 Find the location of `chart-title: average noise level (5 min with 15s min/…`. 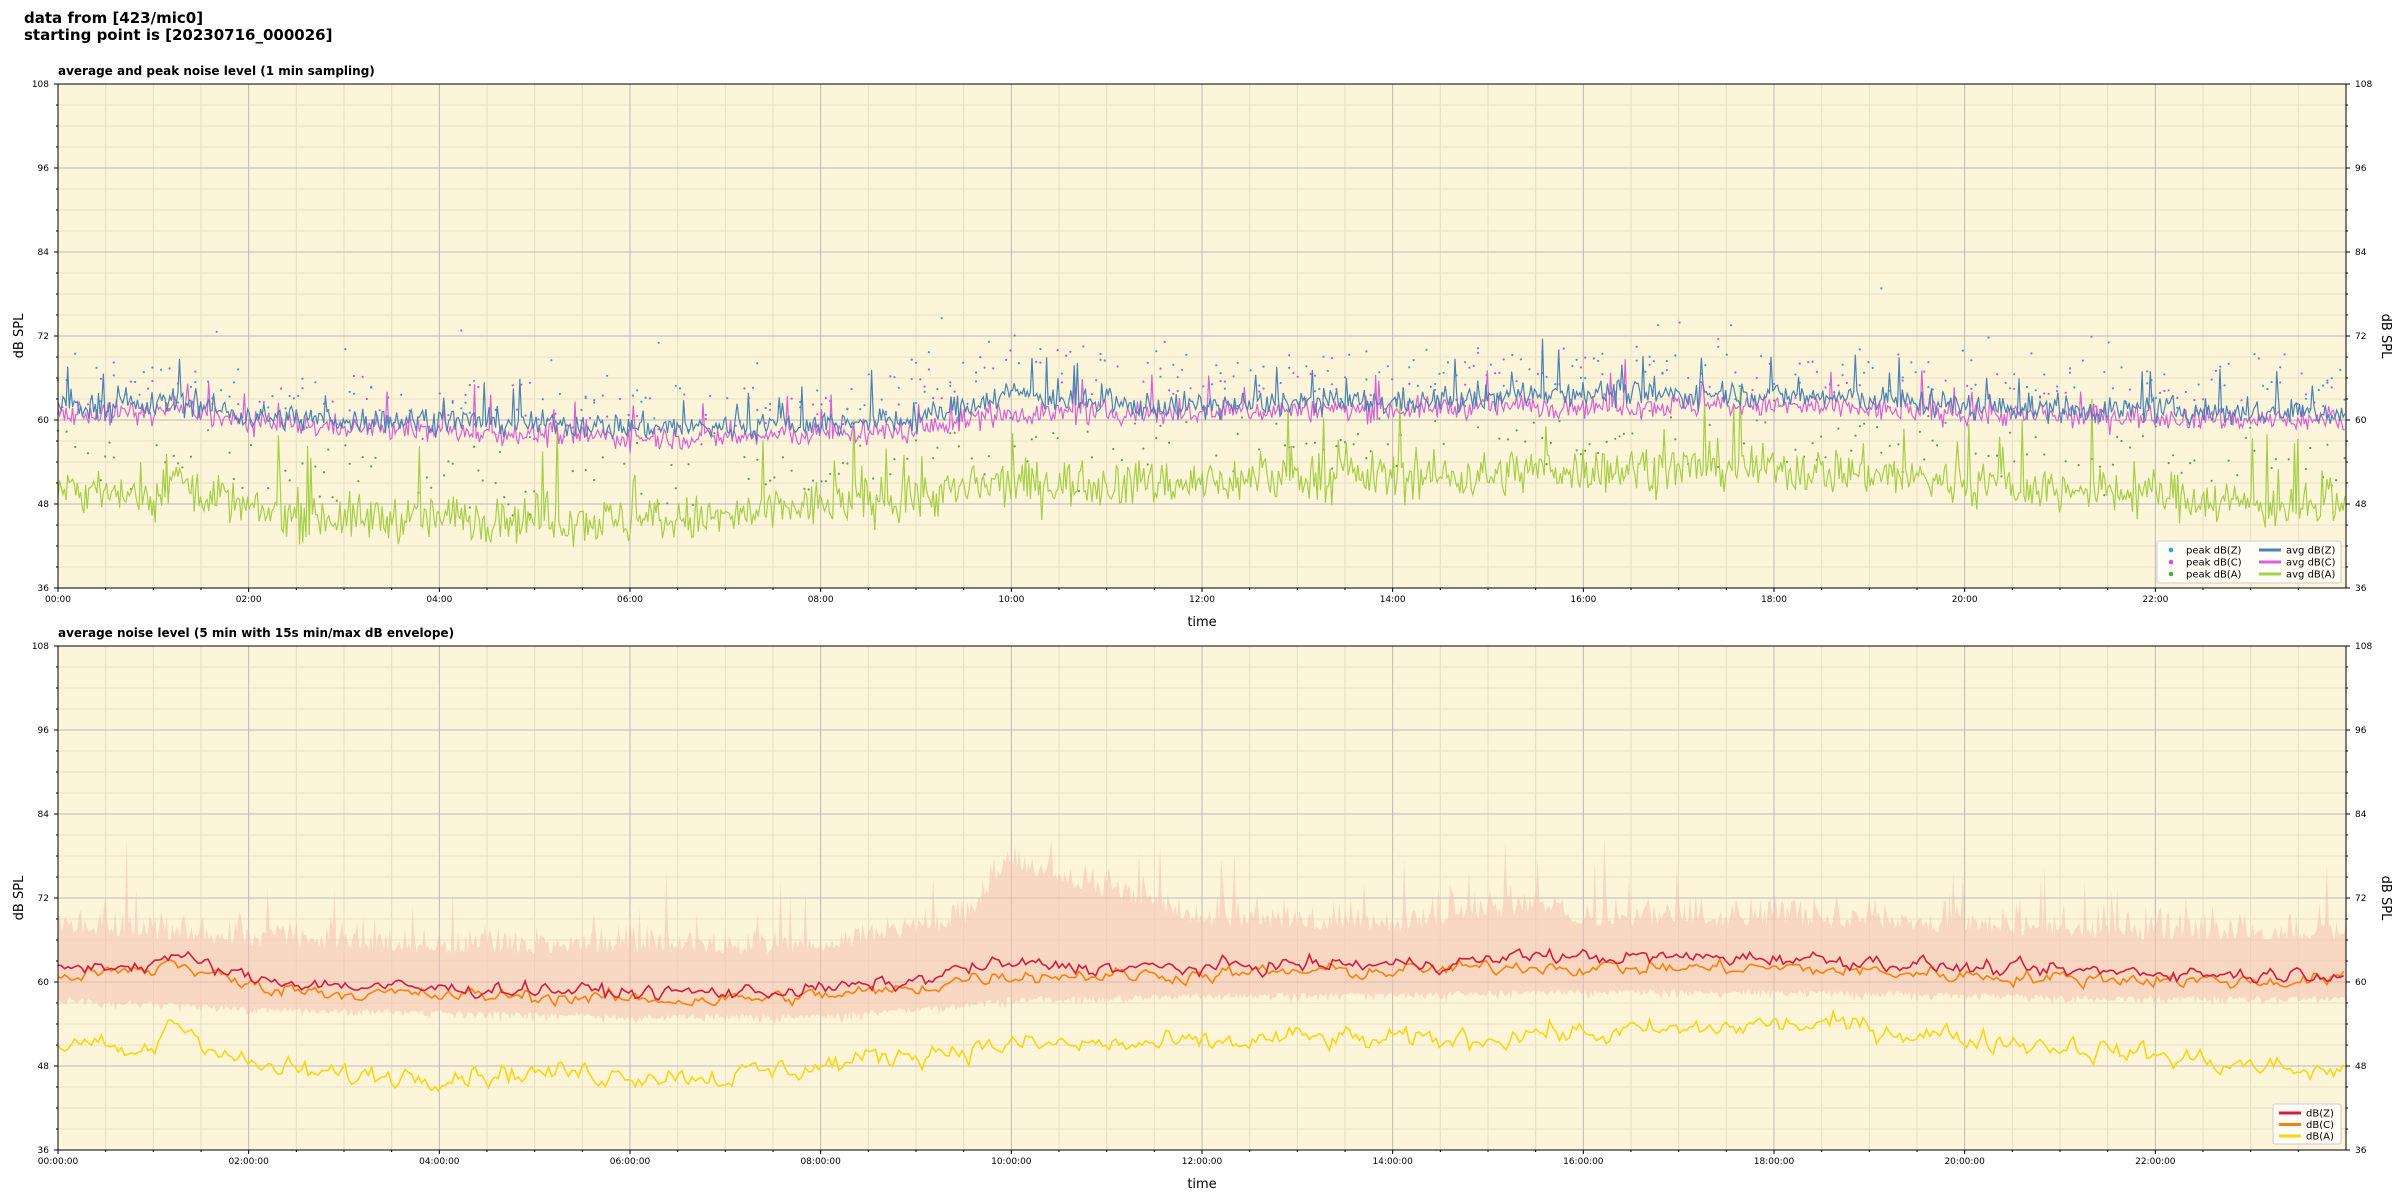

chart-title: average noise level (5 min with 15s min/… is located at coordinates (256, 633).